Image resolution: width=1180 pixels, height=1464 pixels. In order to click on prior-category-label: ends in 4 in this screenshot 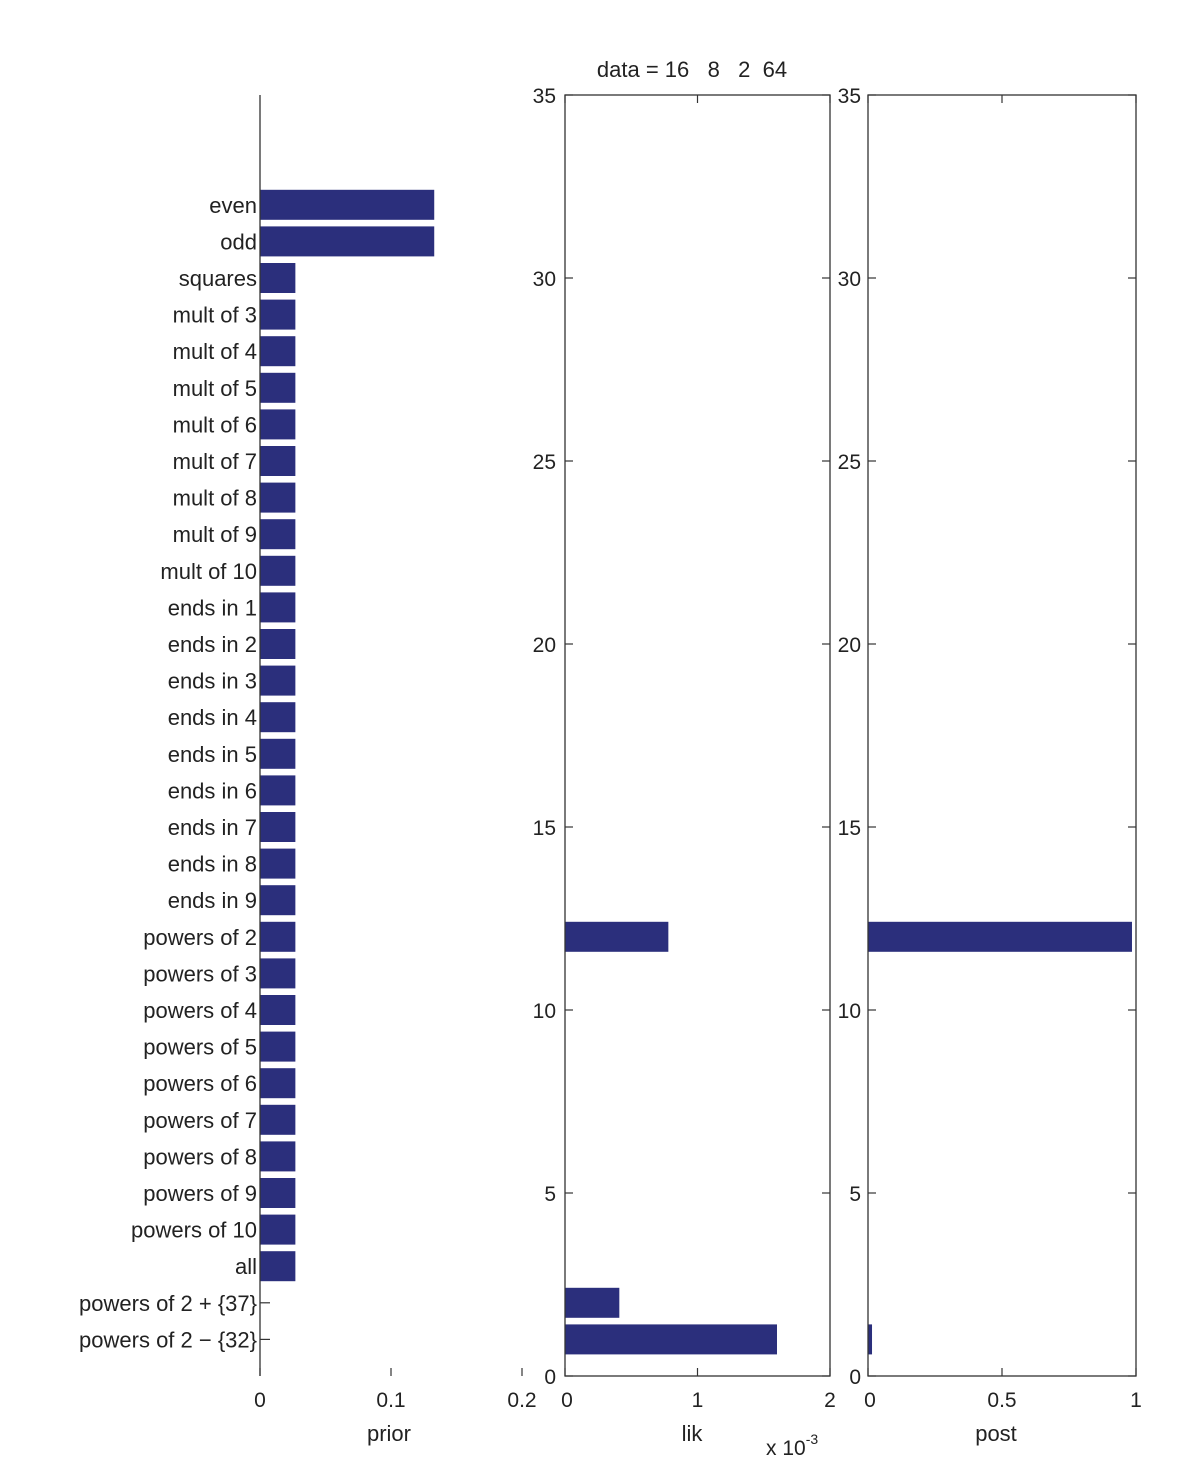, I will do `click(212, 717)`.